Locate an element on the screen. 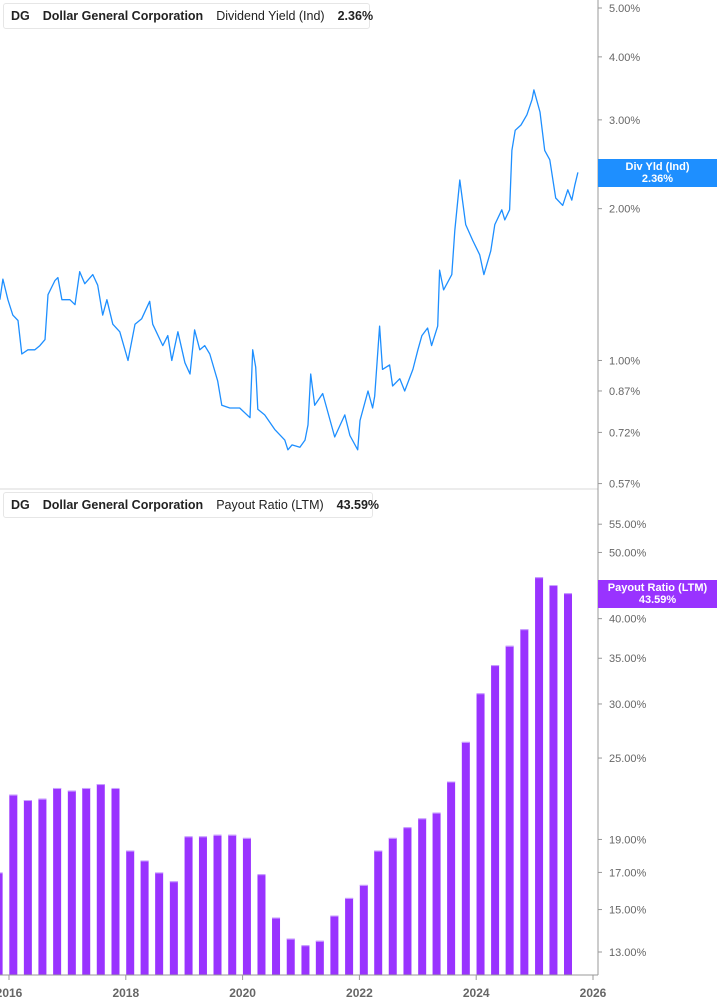 The image size is (717, 1005). x-tick-label: 2020 is located at coordinates (242, 993).